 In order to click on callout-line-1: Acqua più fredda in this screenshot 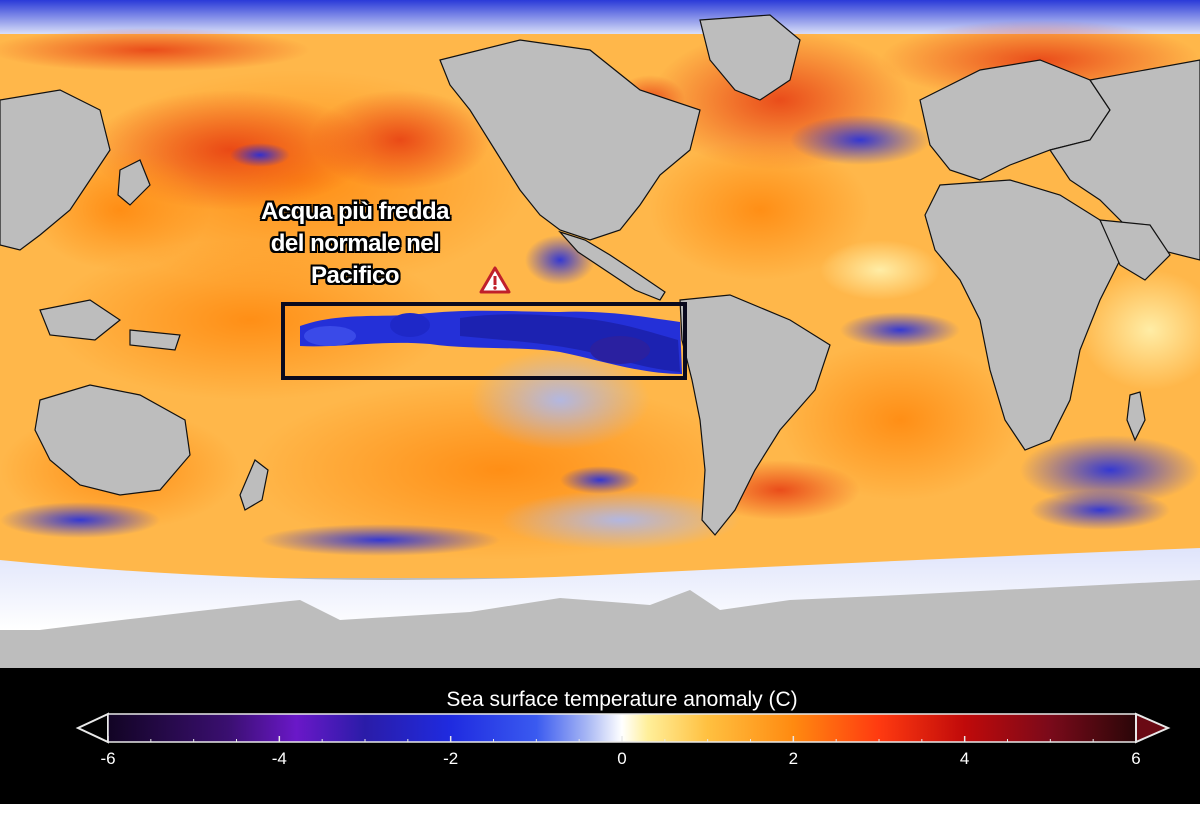, I will do `click(355, 211)`.